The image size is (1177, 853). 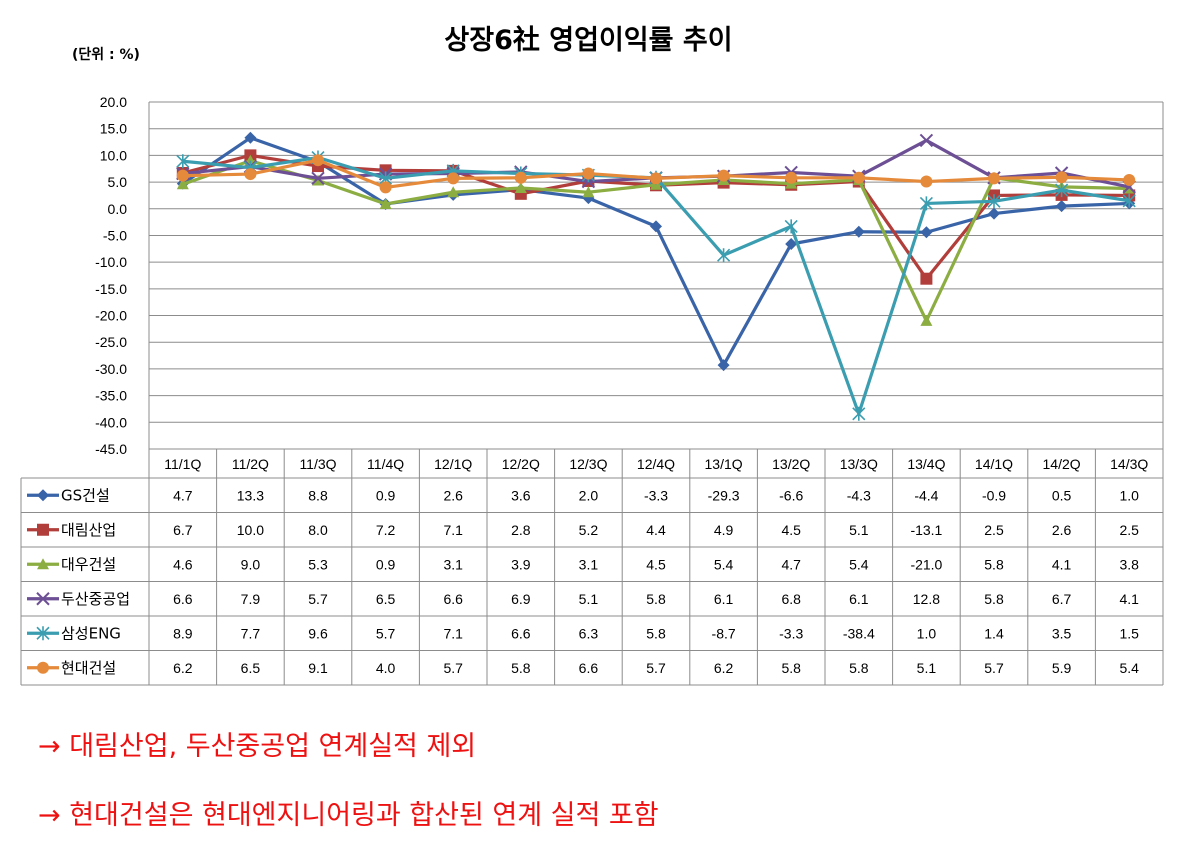 I want to click on x-category-label: 11/3Q, so click(x=317, y=464).